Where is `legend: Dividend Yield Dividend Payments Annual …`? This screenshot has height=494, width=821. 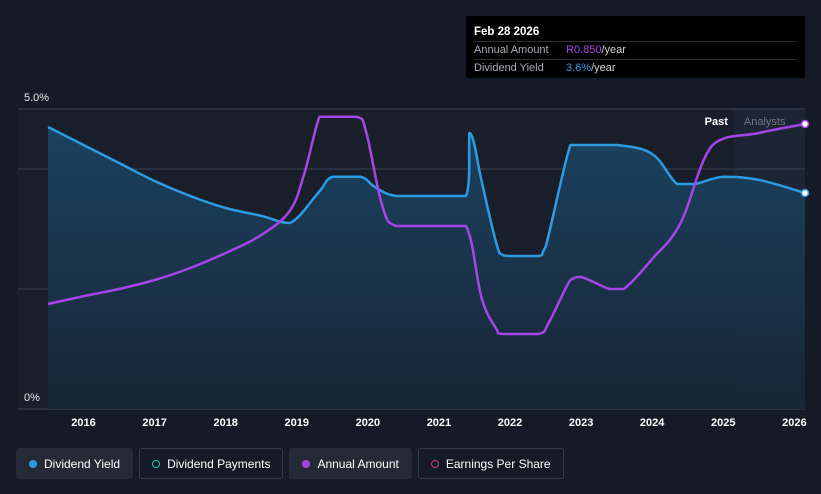
legend: Dividend Yield Dividend Payments Annual … is located at coordinates (290, 463).